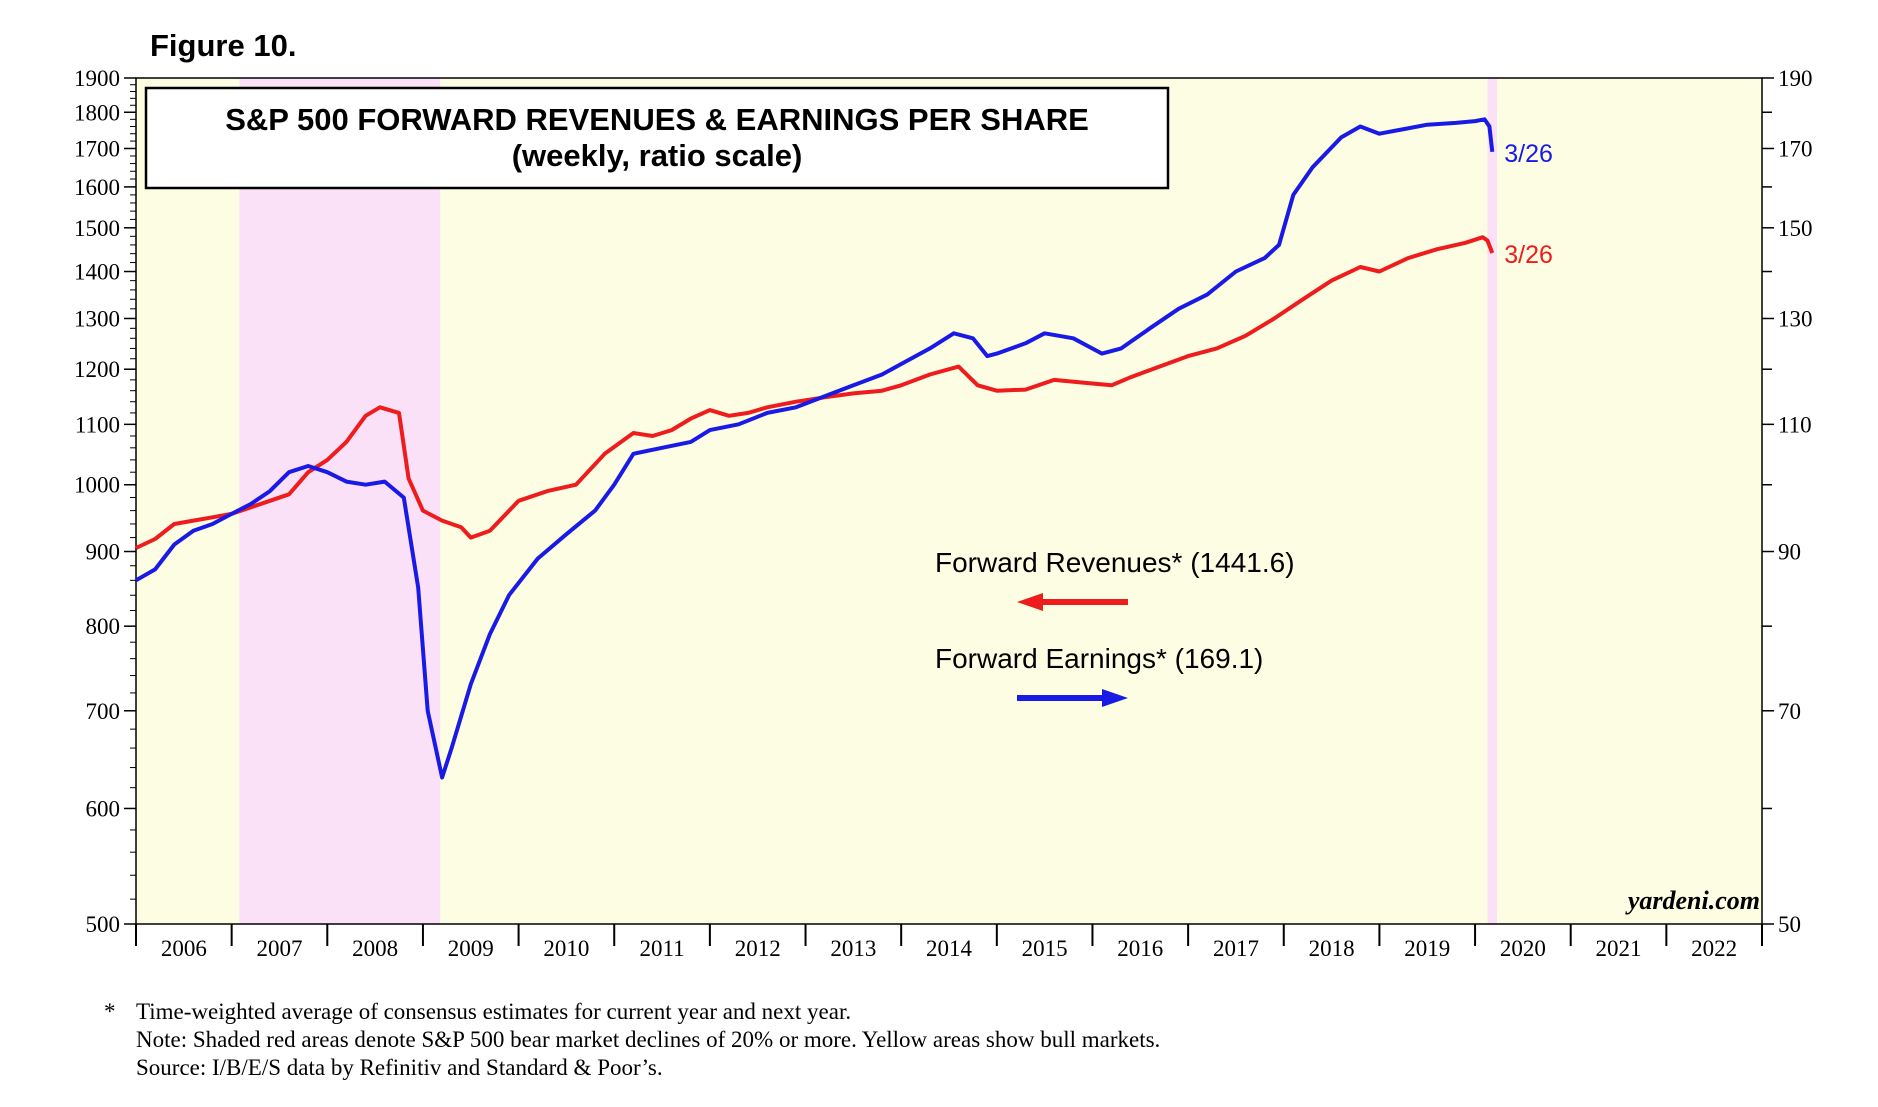  I want to click on x-axis-tick-label: 2018, so click(1332, 948).